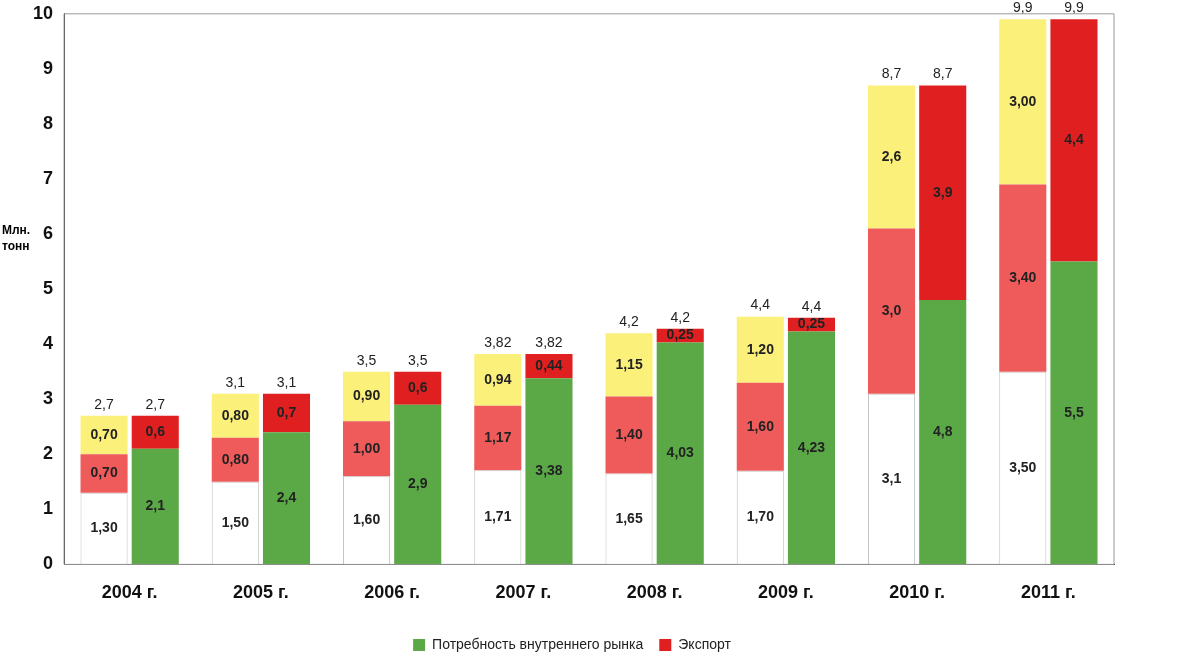  I want to click on data-label: 1,17, so click(498, 436).